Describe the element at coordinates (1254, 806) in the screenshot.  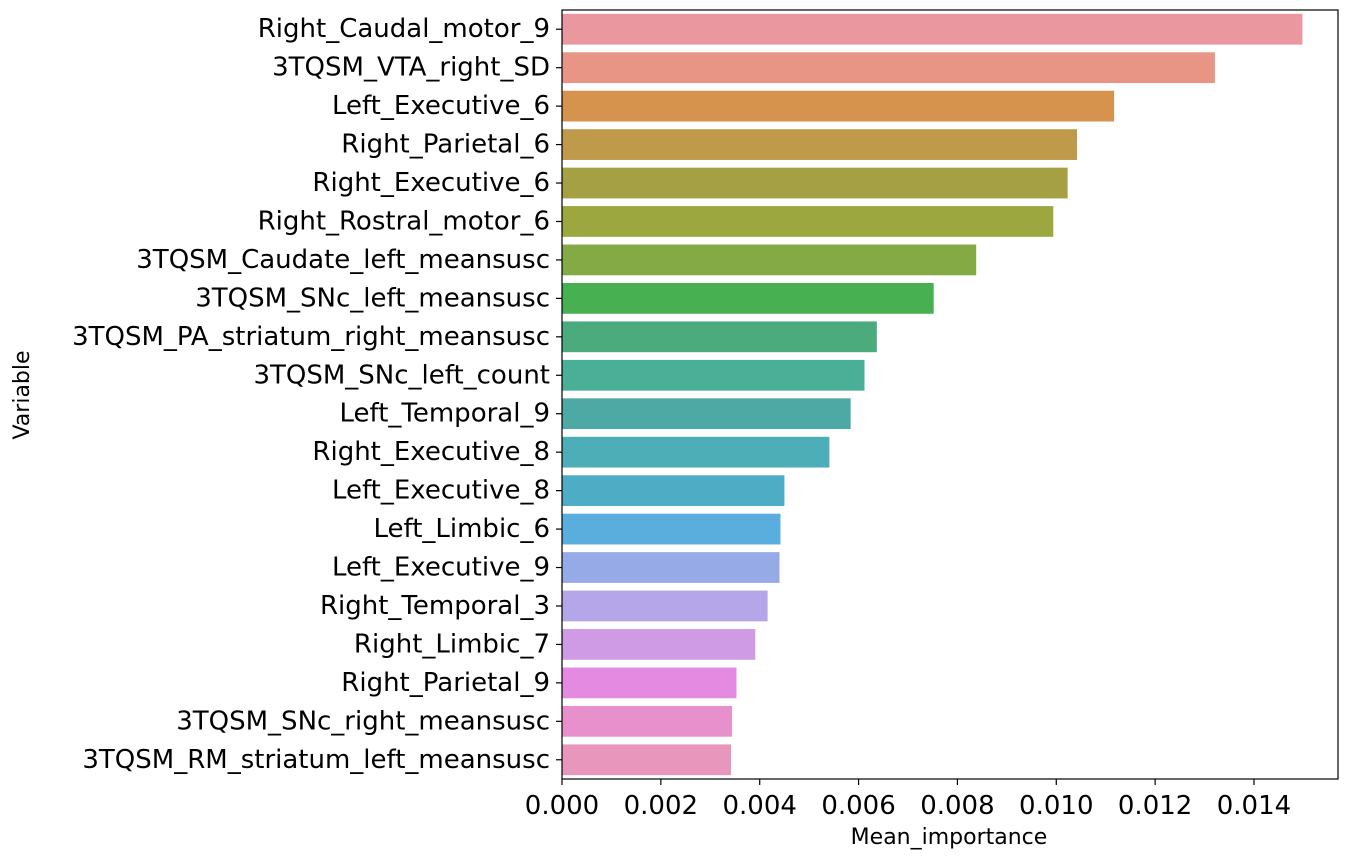
I see `x-tick-label: 0.014` at that location.